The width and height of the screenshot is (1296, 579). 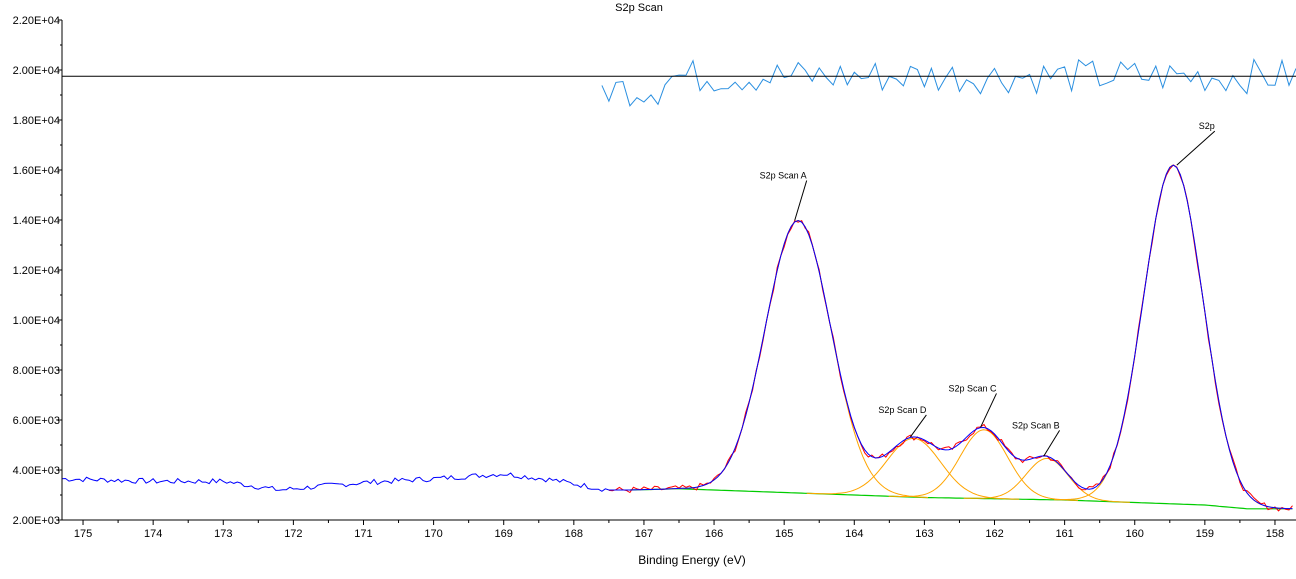 What do you see at coordinates (36, 71) in the screenshot?
I see `y-tick-label: 2.00E+04` at bounding box center [36, 71].